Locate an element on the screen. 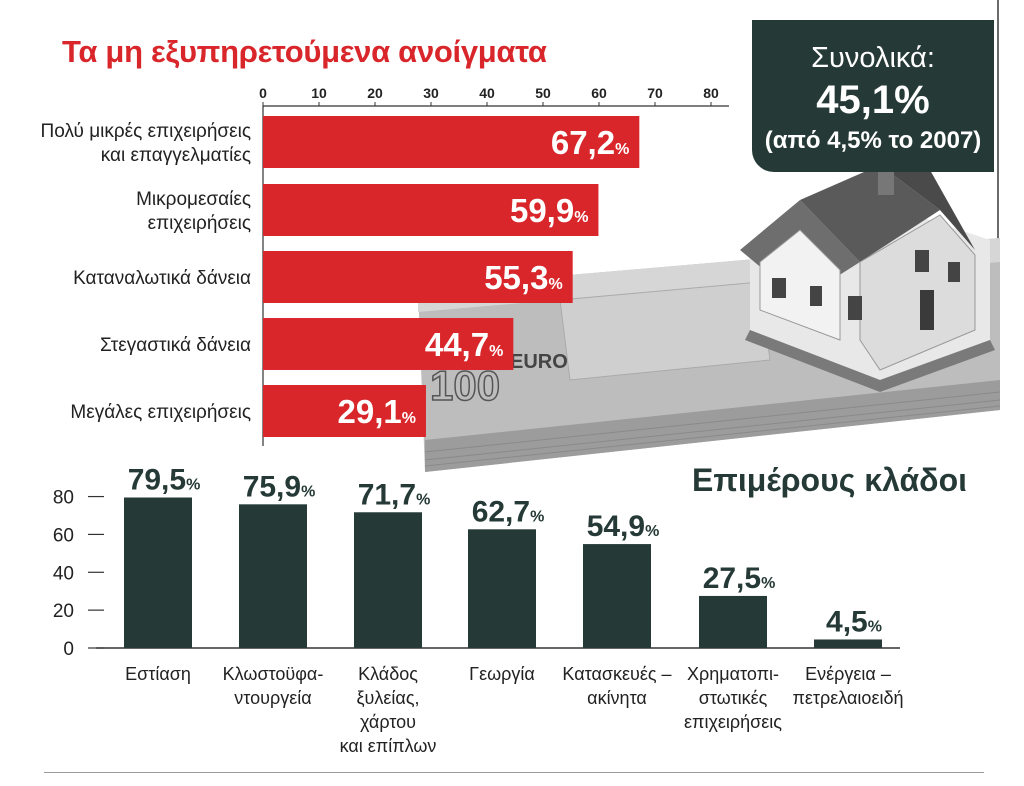 This screenshot has height=786, width=1024. v-bar-value-label-5: 27,5% is located at coordinates (739, 578).